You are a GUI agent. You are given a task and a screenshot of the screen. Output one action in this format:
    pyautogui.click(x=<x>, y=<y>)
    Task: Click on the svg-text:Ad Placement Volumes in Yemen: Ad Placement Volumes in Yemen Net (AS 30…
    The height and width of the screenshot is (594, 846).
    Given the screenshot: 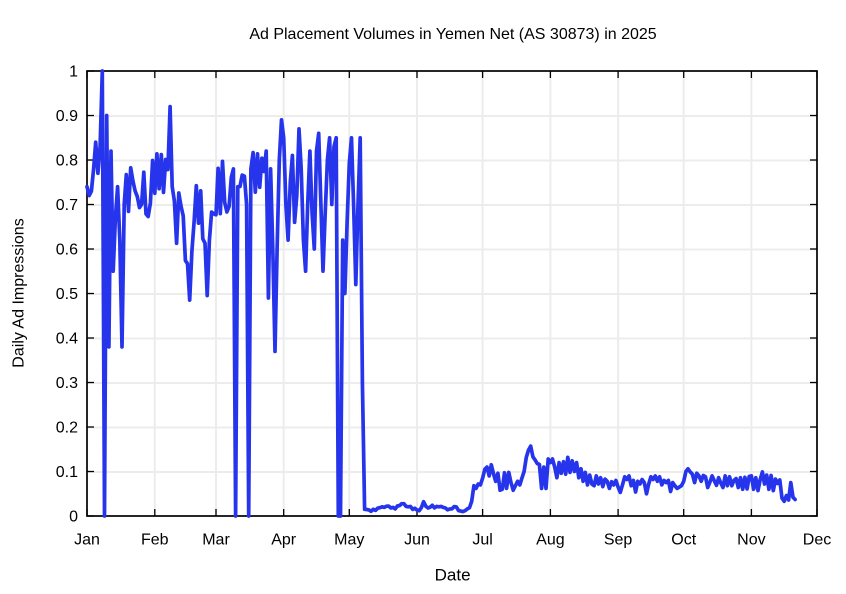 What is the action you would take?
    pyautogui.click(x=452, y=34)
    